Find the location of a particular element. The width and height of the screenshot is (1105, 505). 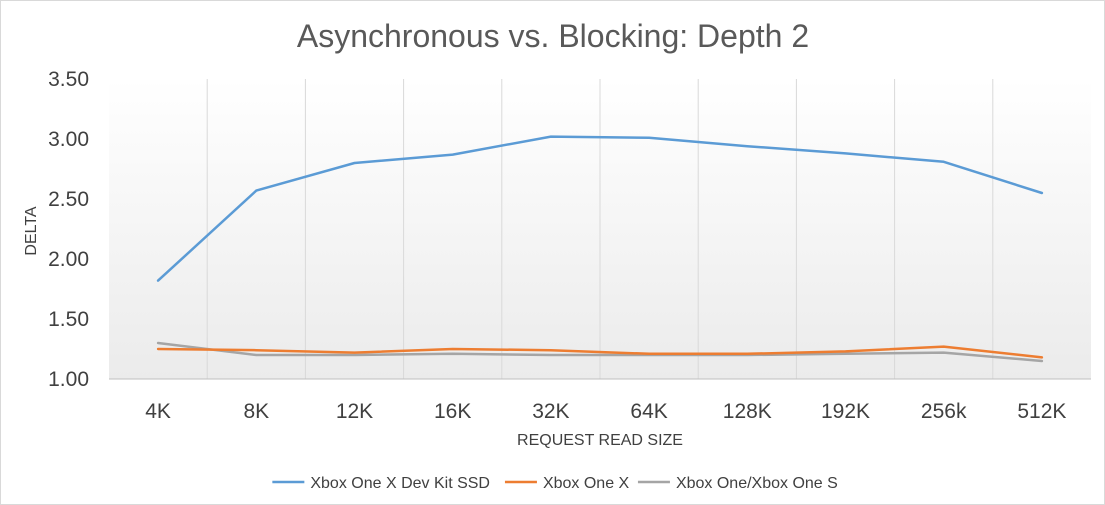

x-tick-label: 256k is located at coordinates (944, 411).